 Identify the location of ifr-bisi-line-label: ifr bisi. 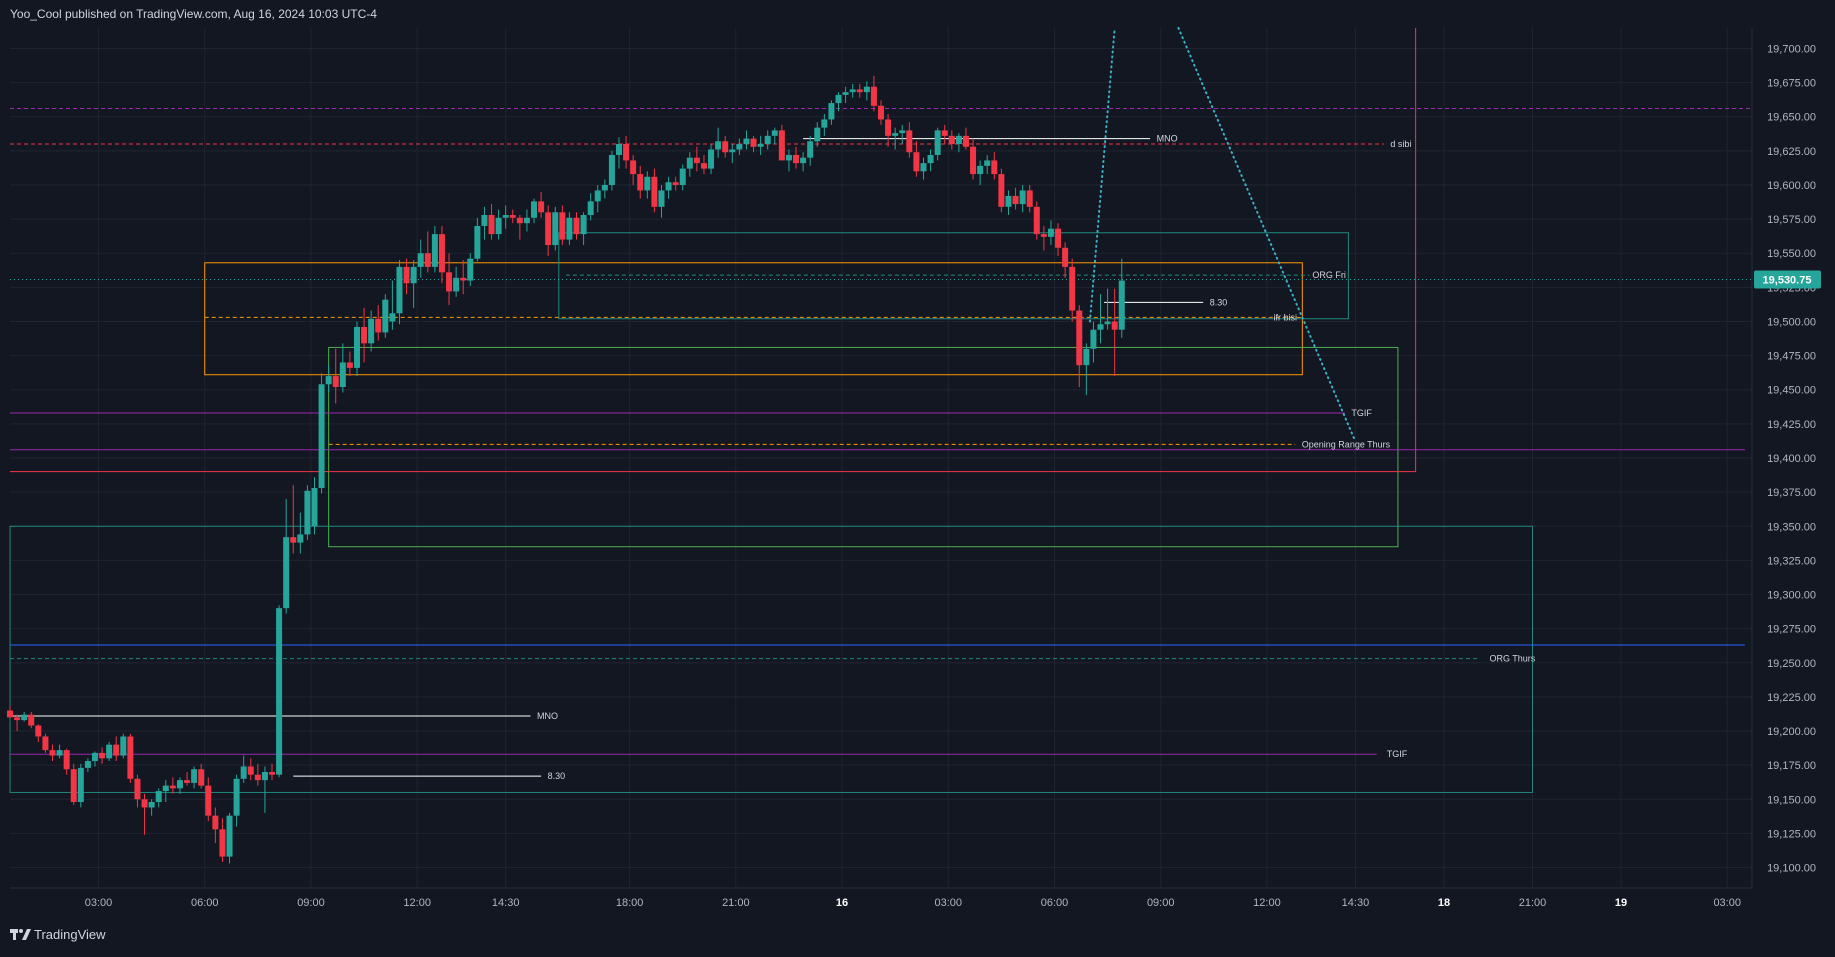
(1285, 317).